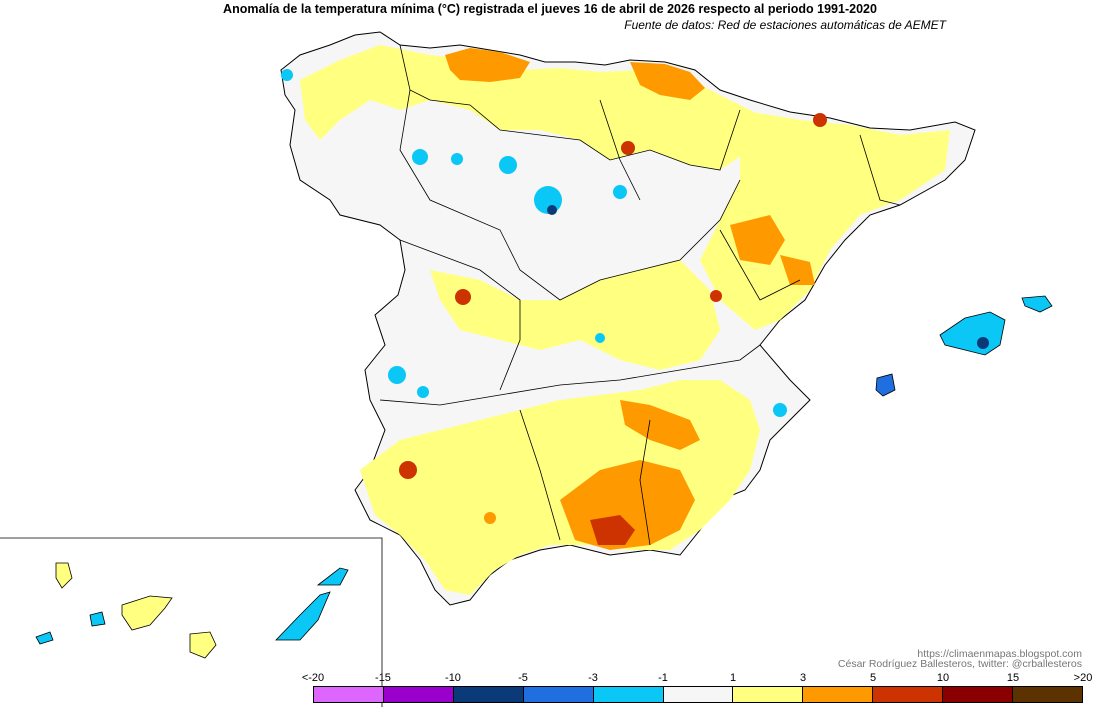 This screenshot has height=707, width=1100. I want to click on legend-tick: >20, so click(1083, 678).